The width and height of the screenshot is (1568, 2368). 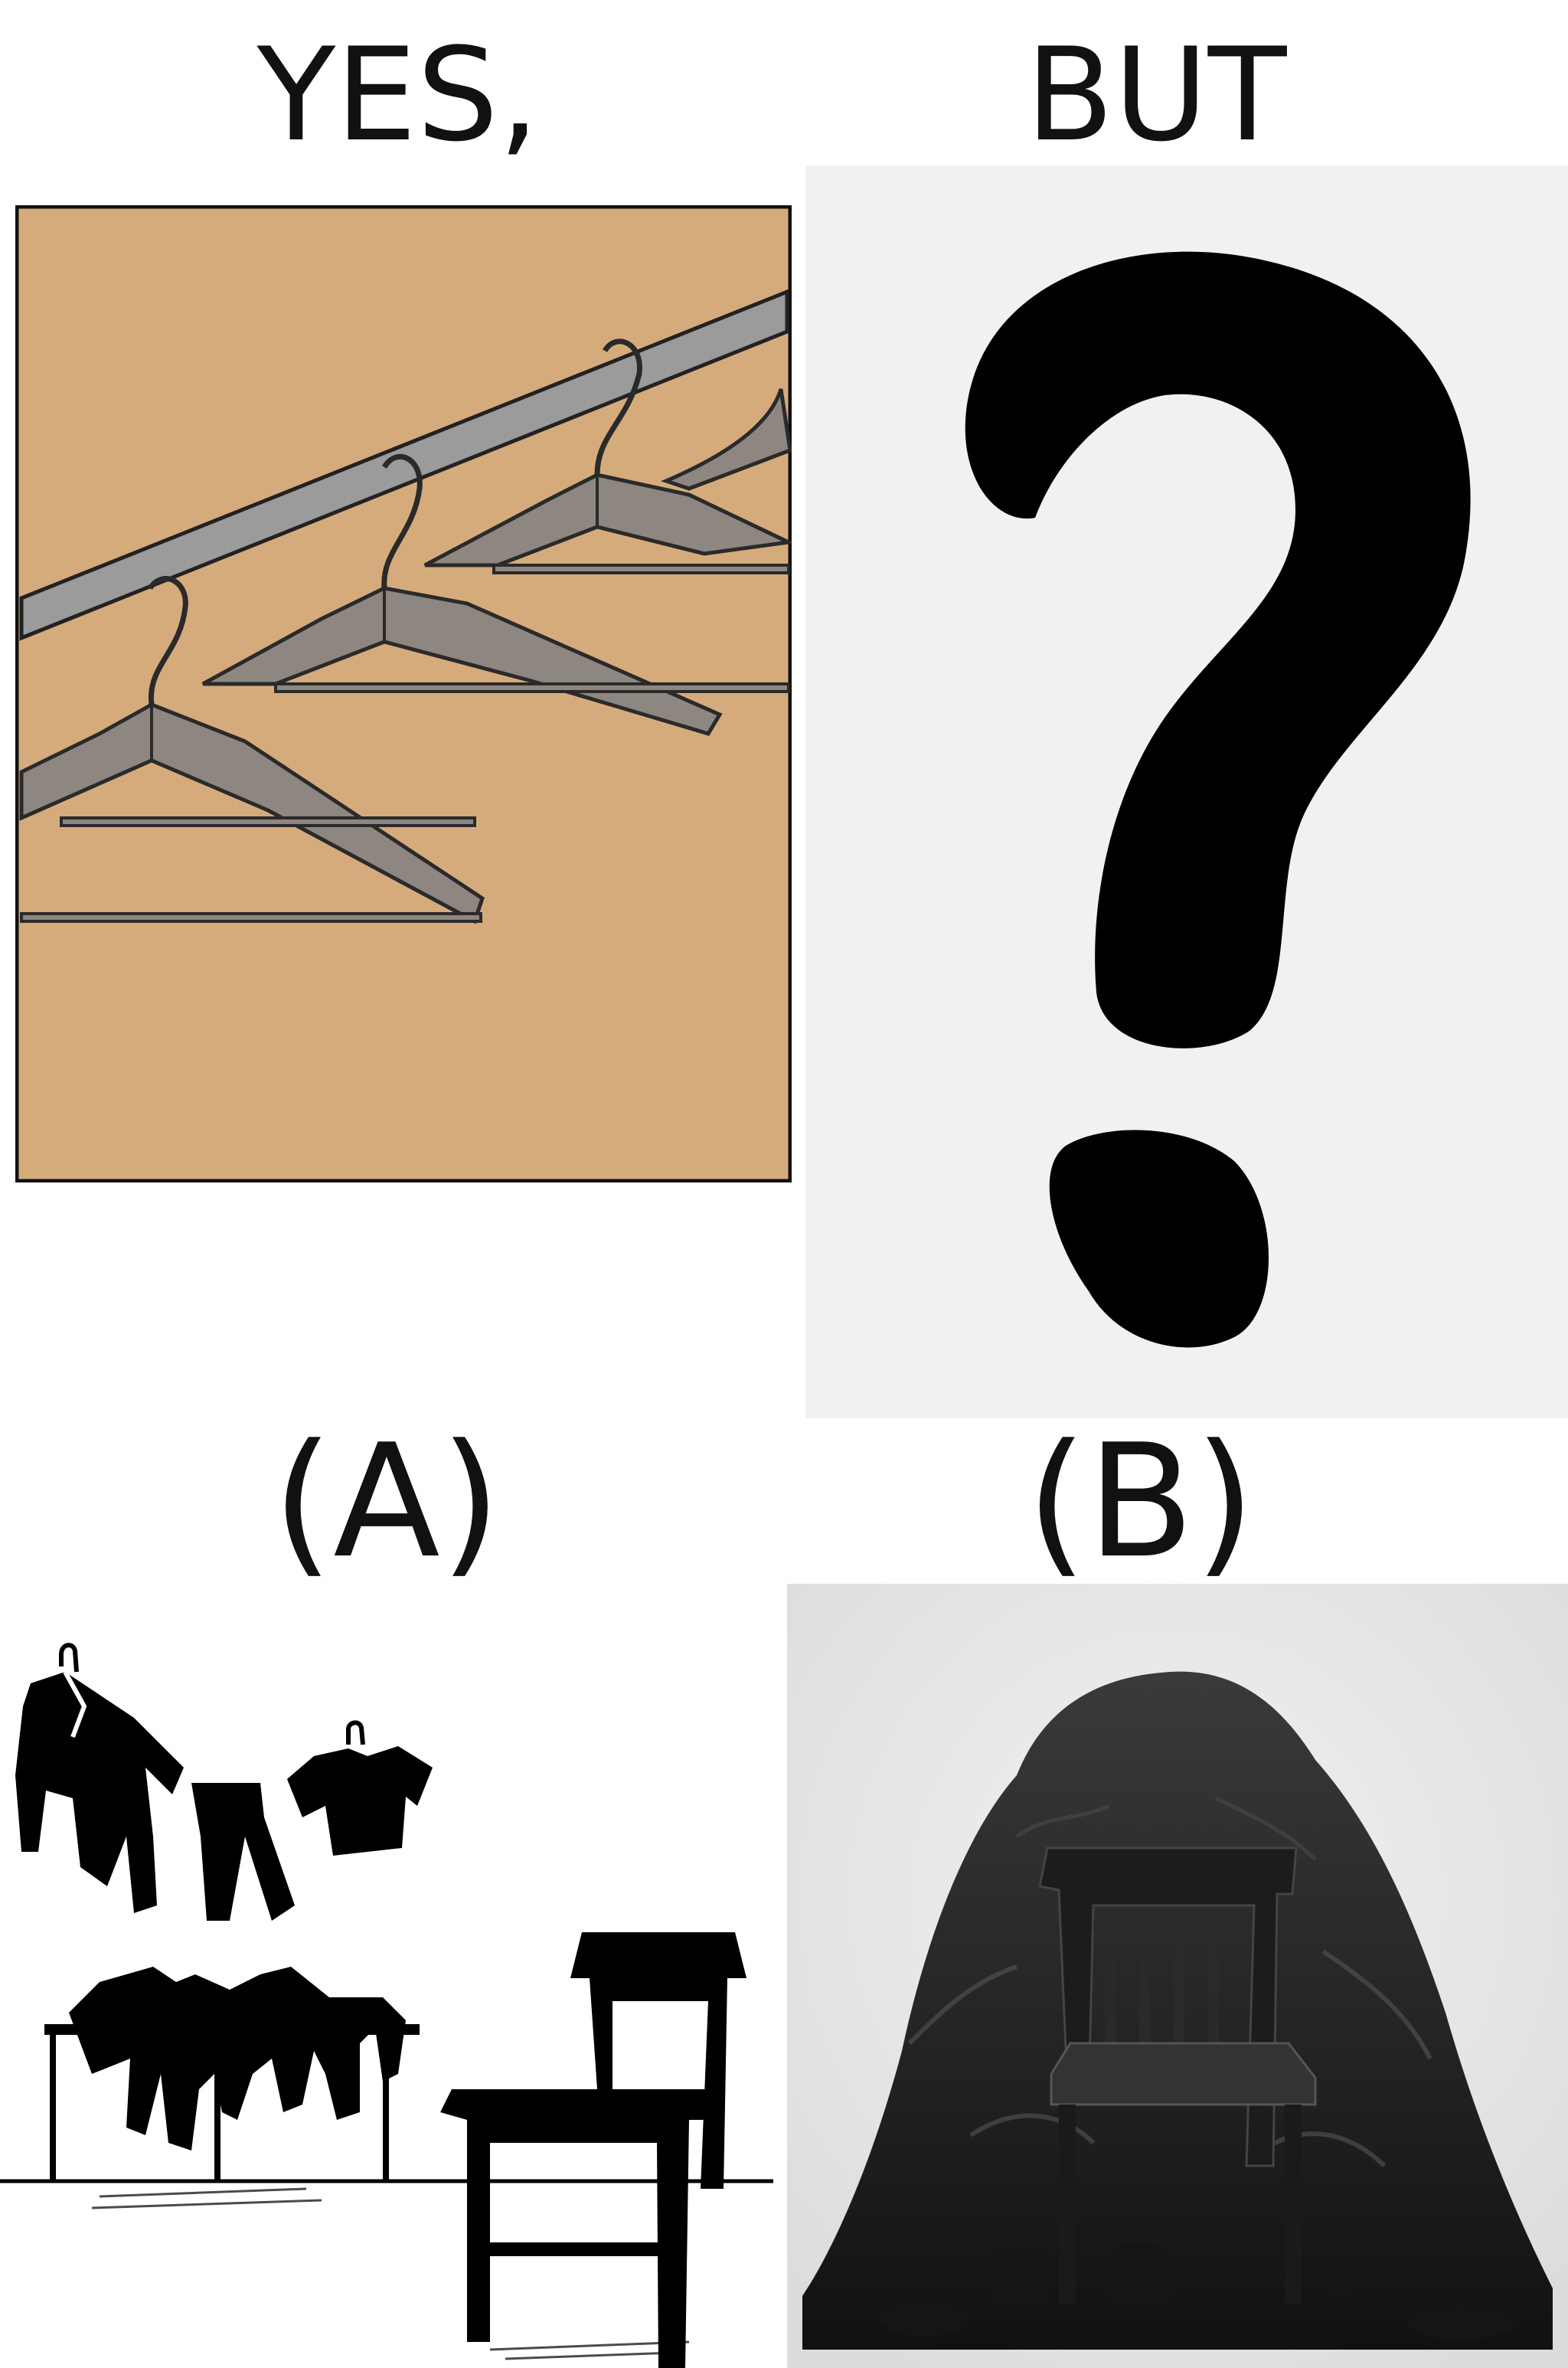 I want to click on shadow-hatch, so click(x=390, y=2273).